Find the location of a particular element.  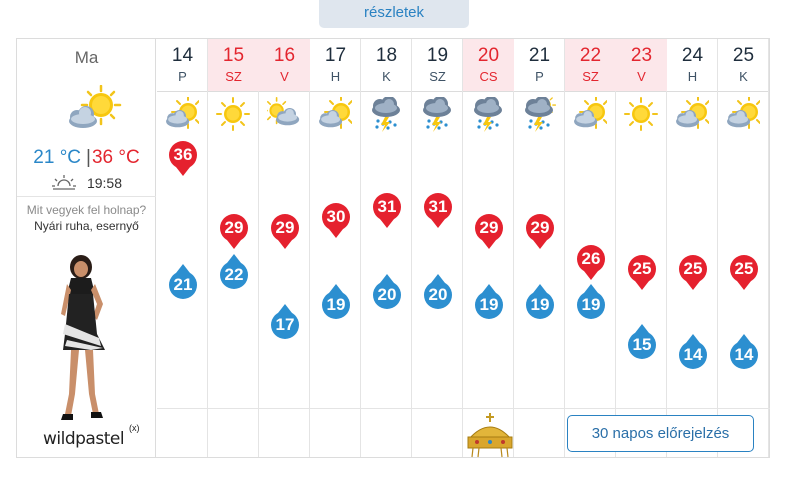

day-header: 15 SZ is located at coordinates (233, 65).